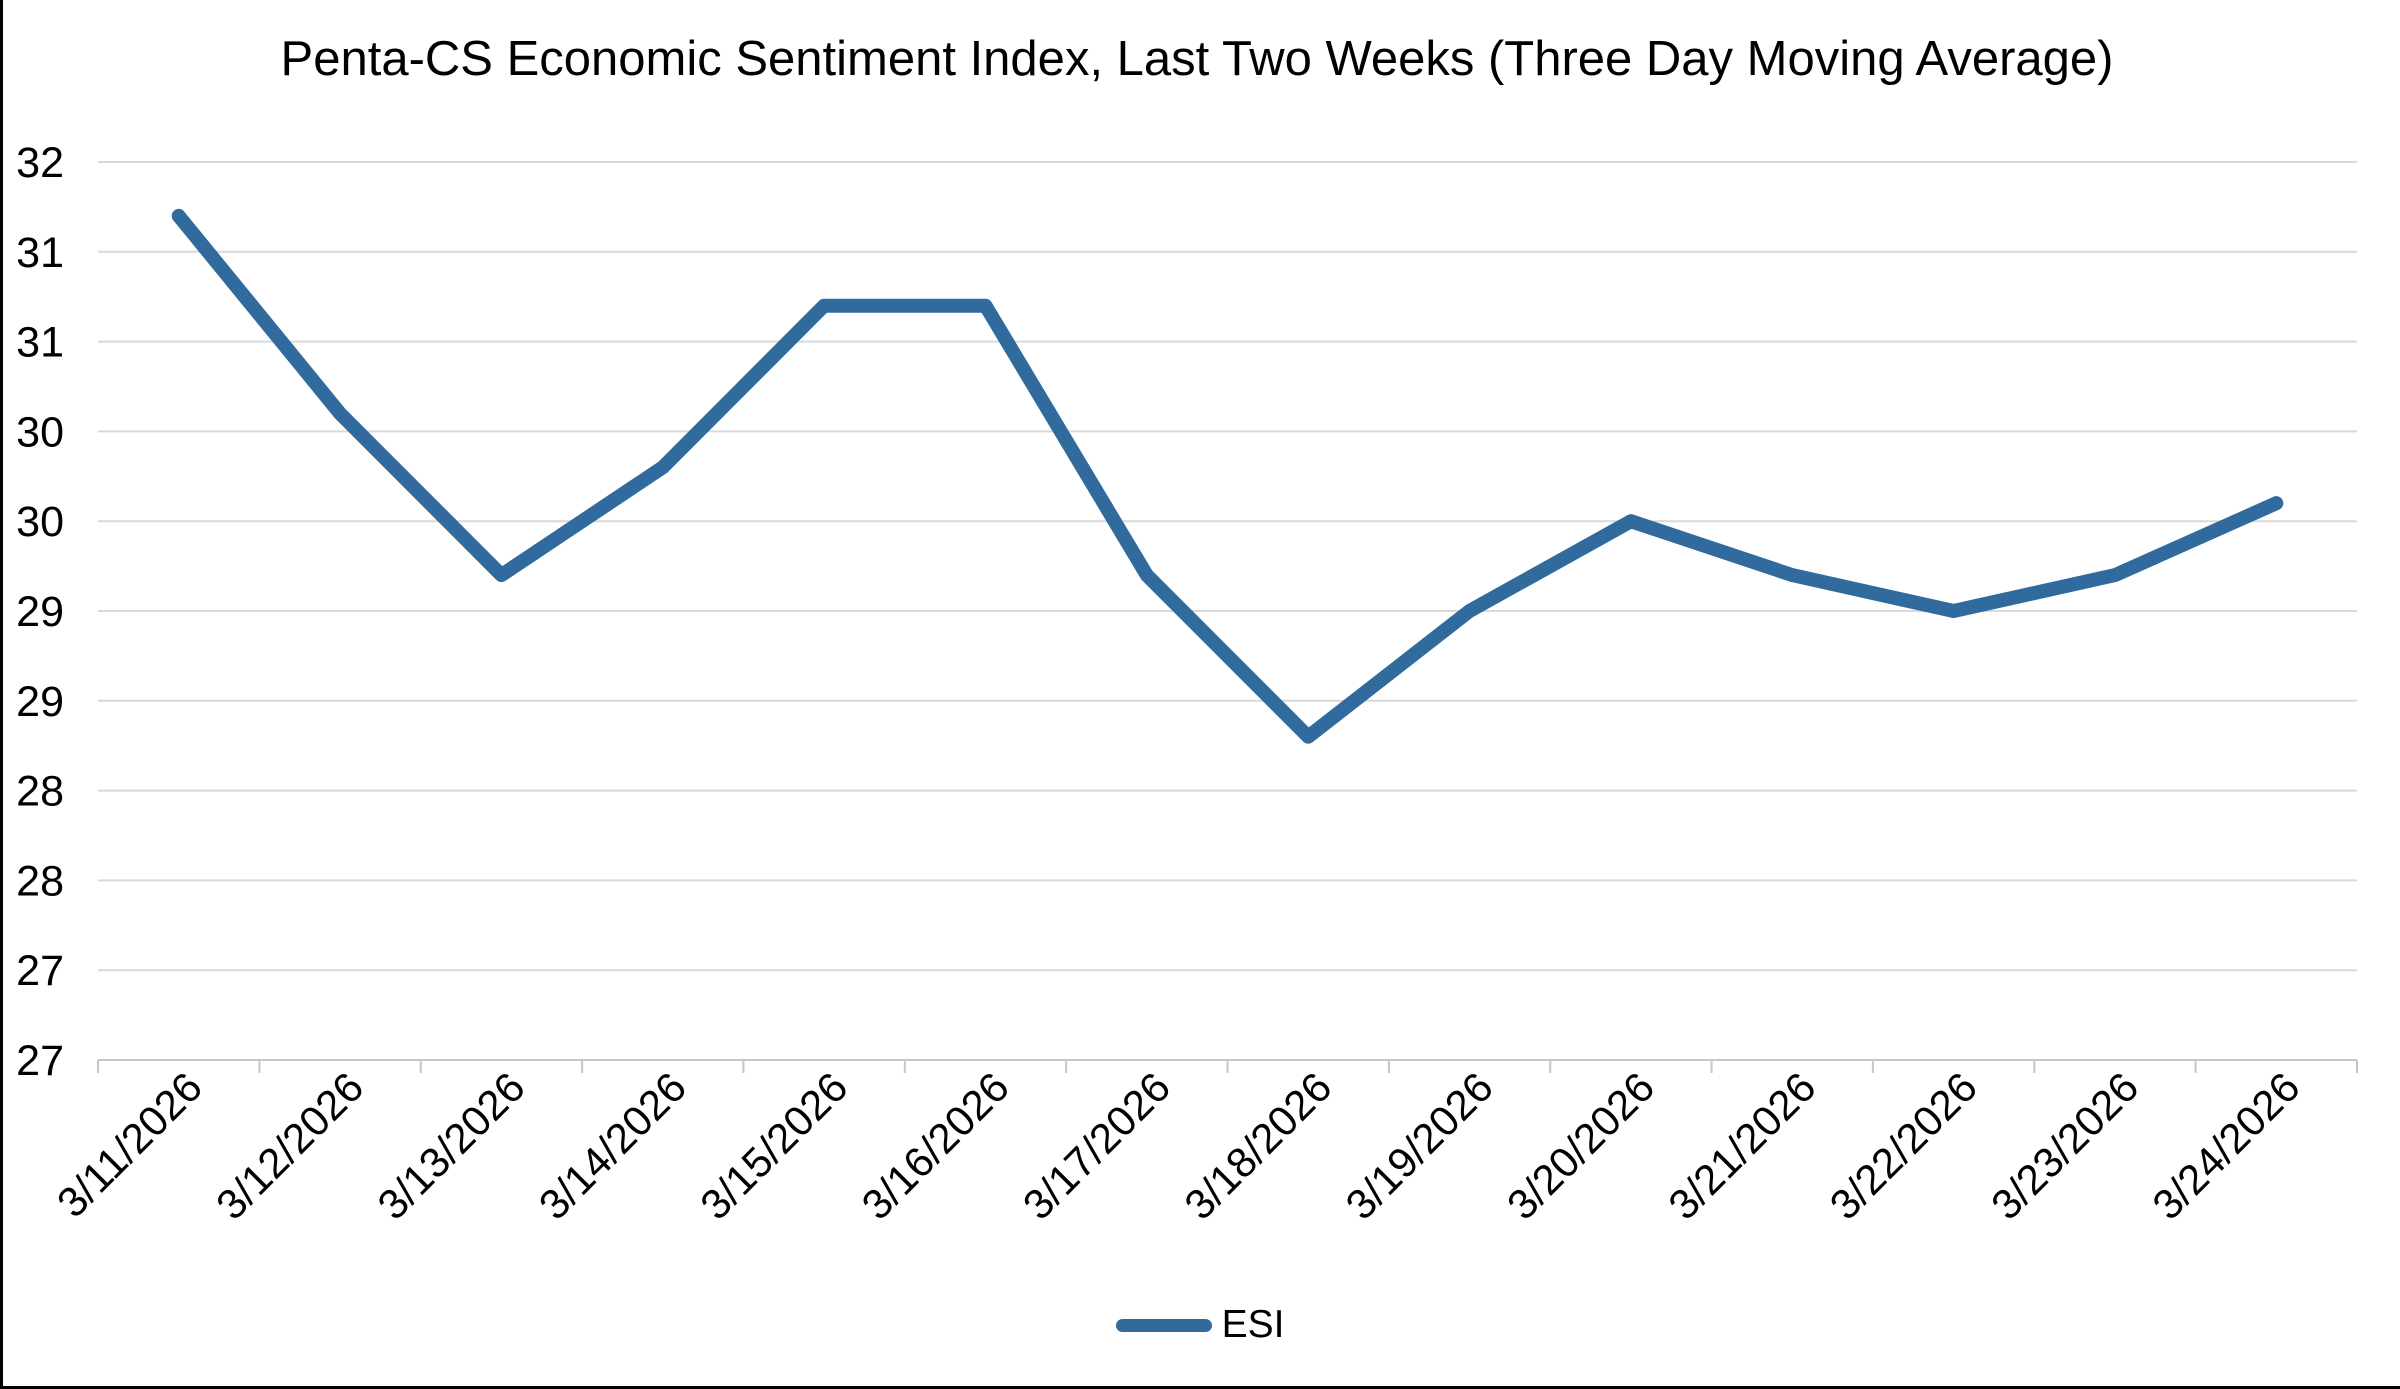 The image size is (2400, 1389). I want to click on x-tick-label: 3/20/2026, so click(1580, 1145).